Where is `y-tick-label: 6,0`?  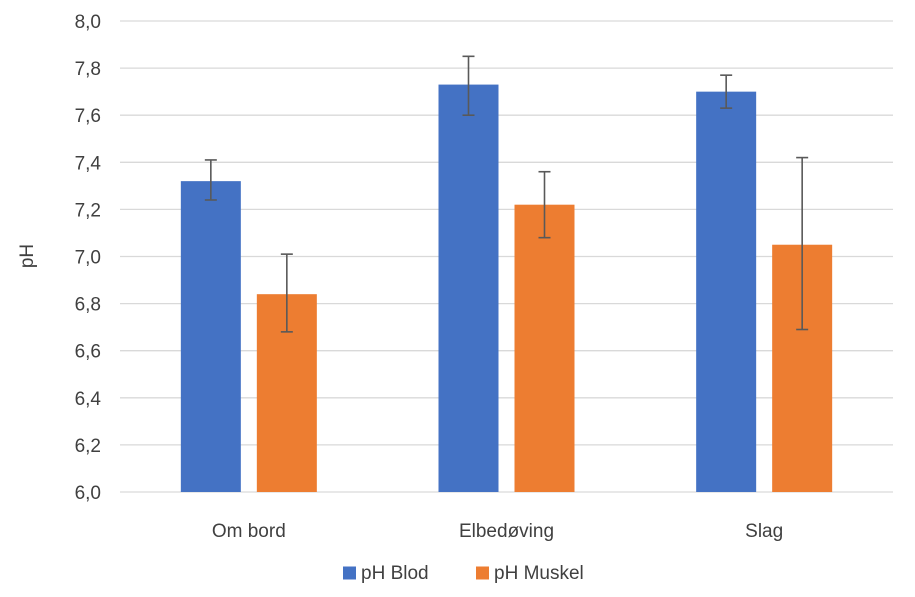
y-tick-label: 6,0 is located at coordinates (88, 493).